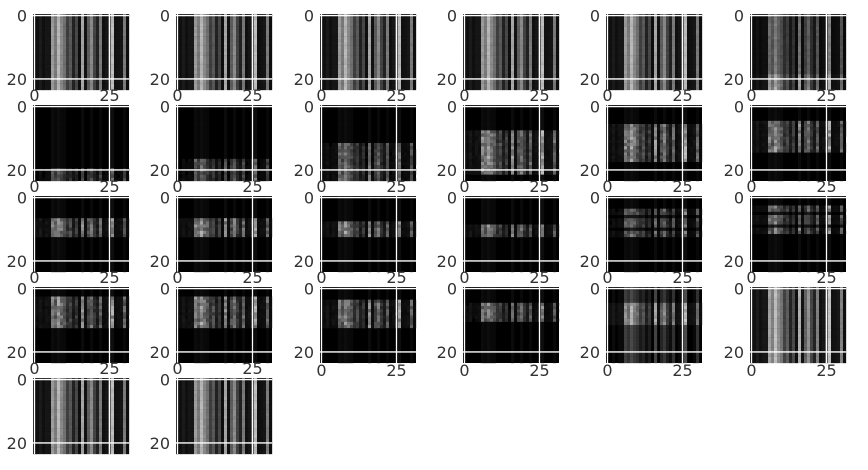  Describe the element at coordinates (464, 95) in the screenshot. I see `x-tick-label: 0` at that location.